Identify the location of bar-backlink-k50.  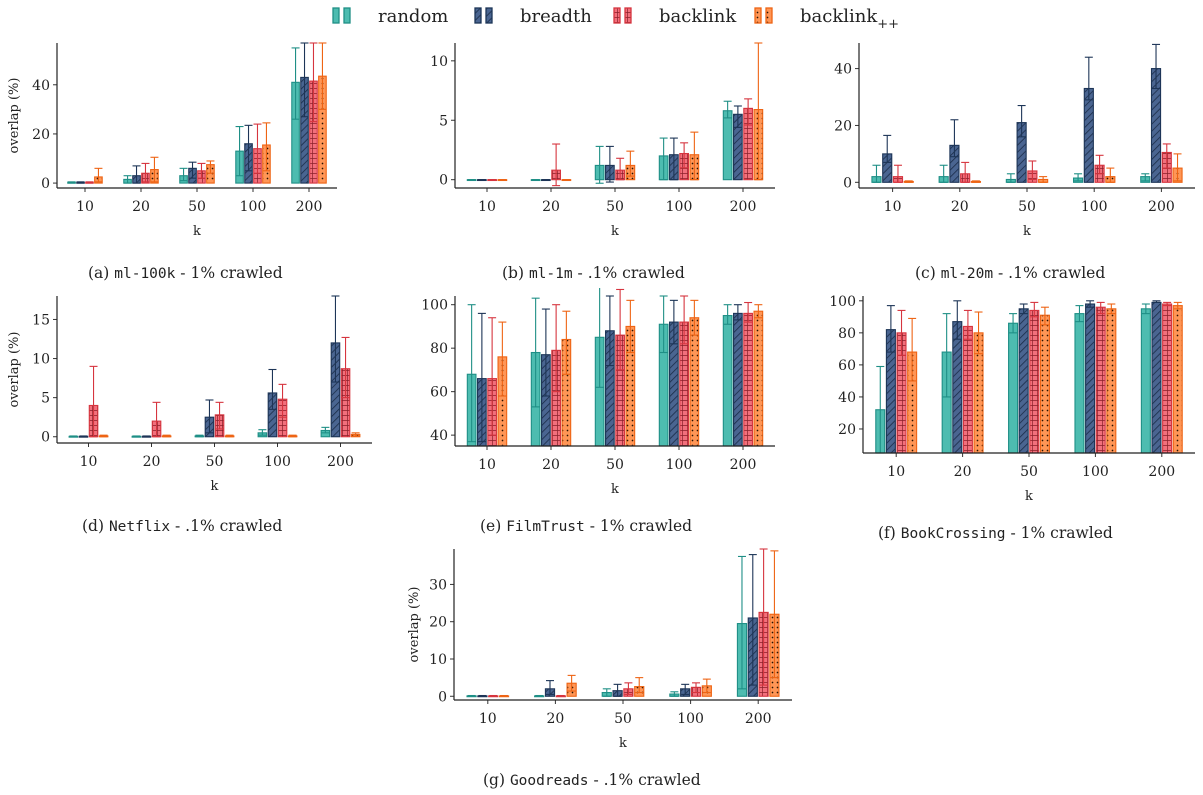
(1034, 381).